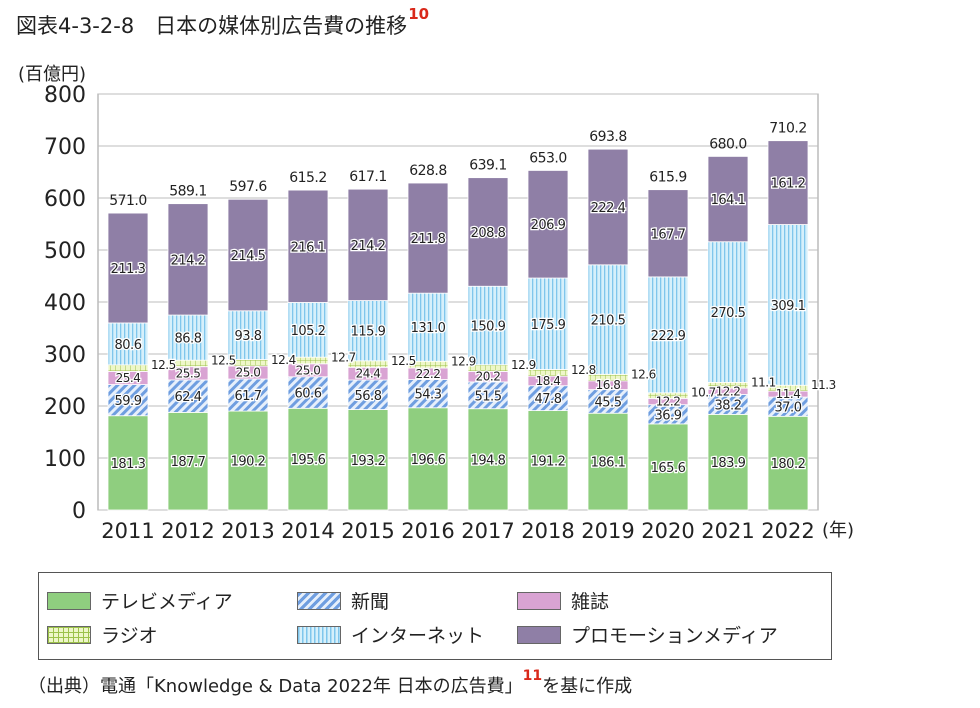 This screenshot has height=708, width=980. What do you see at coordinates (668, 178) in the screenshot?
I see `total-label: 615.9` at bounding box center [668, 178].